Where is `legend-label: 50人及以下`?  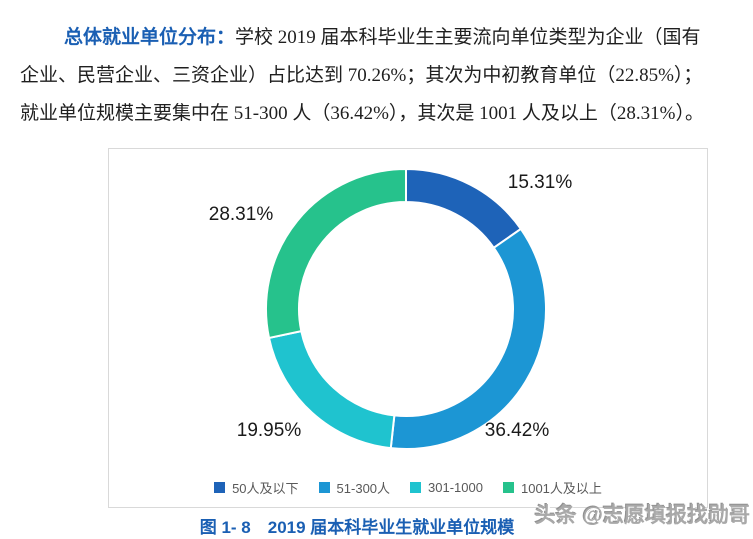
legend-label: 50人及以下 is located at coordinates (265, 488).